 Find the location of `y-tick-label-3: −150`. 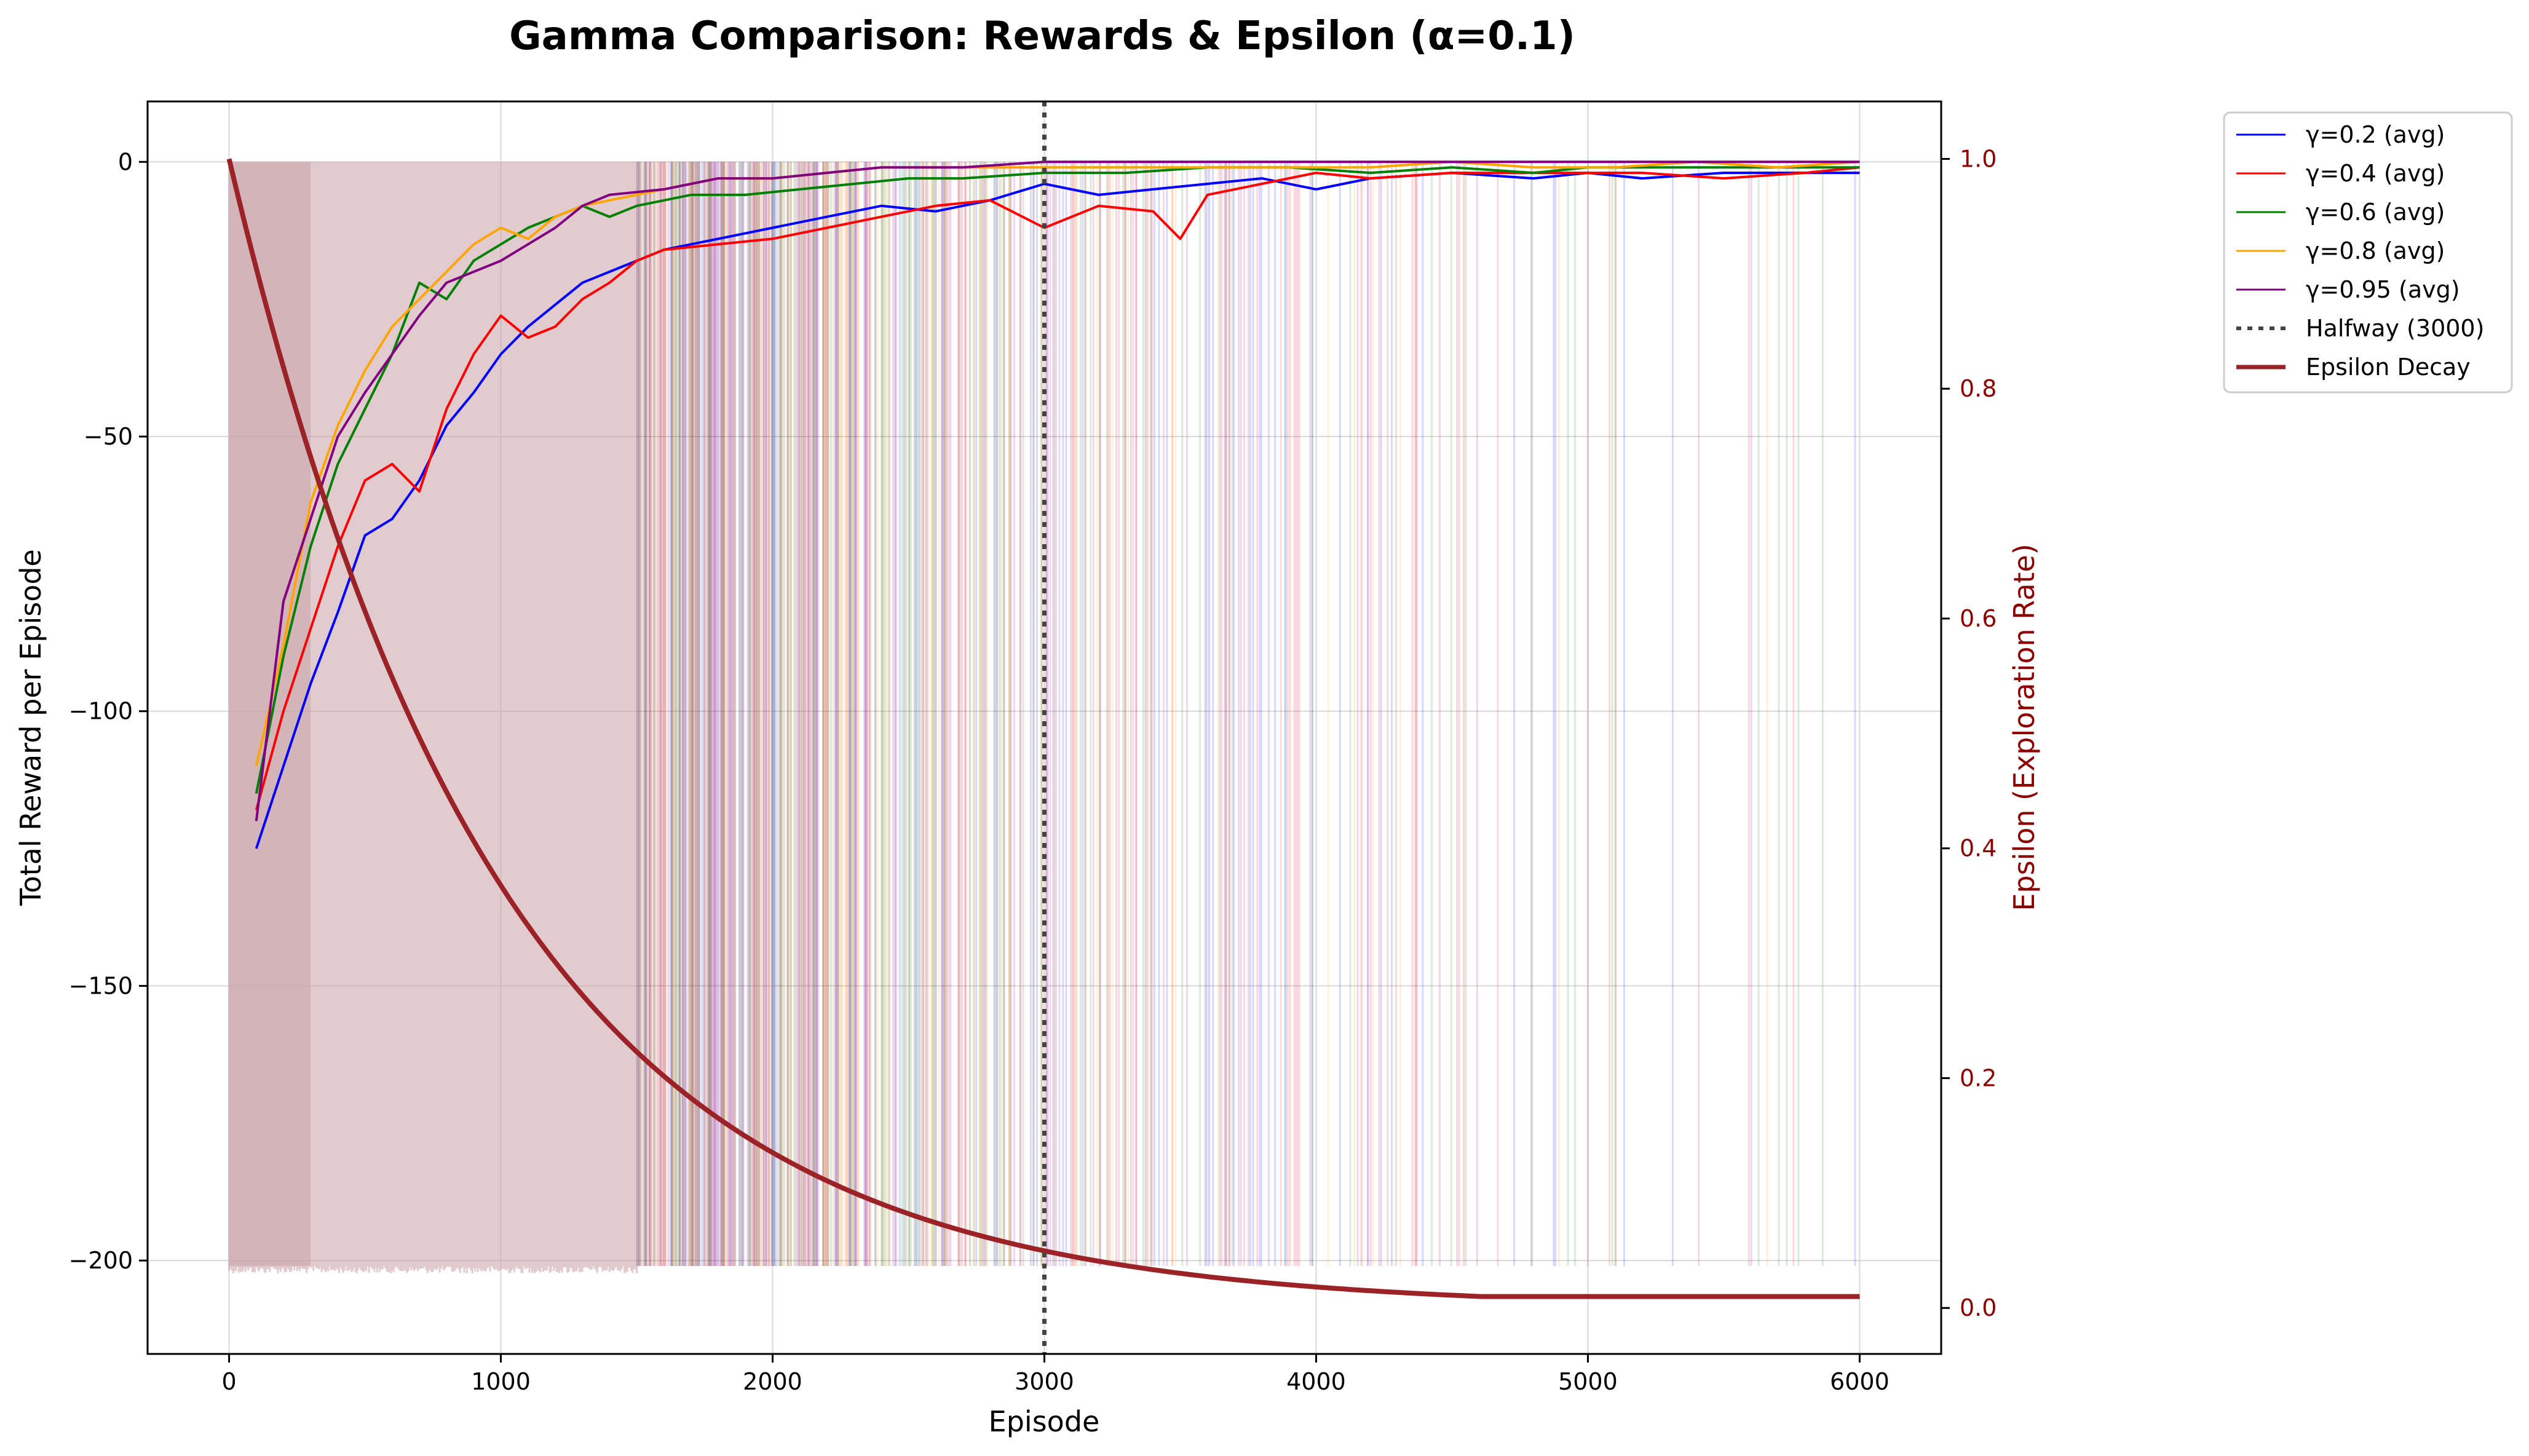

y-tick-label-3: −150 is located at coordinates (101, 986).